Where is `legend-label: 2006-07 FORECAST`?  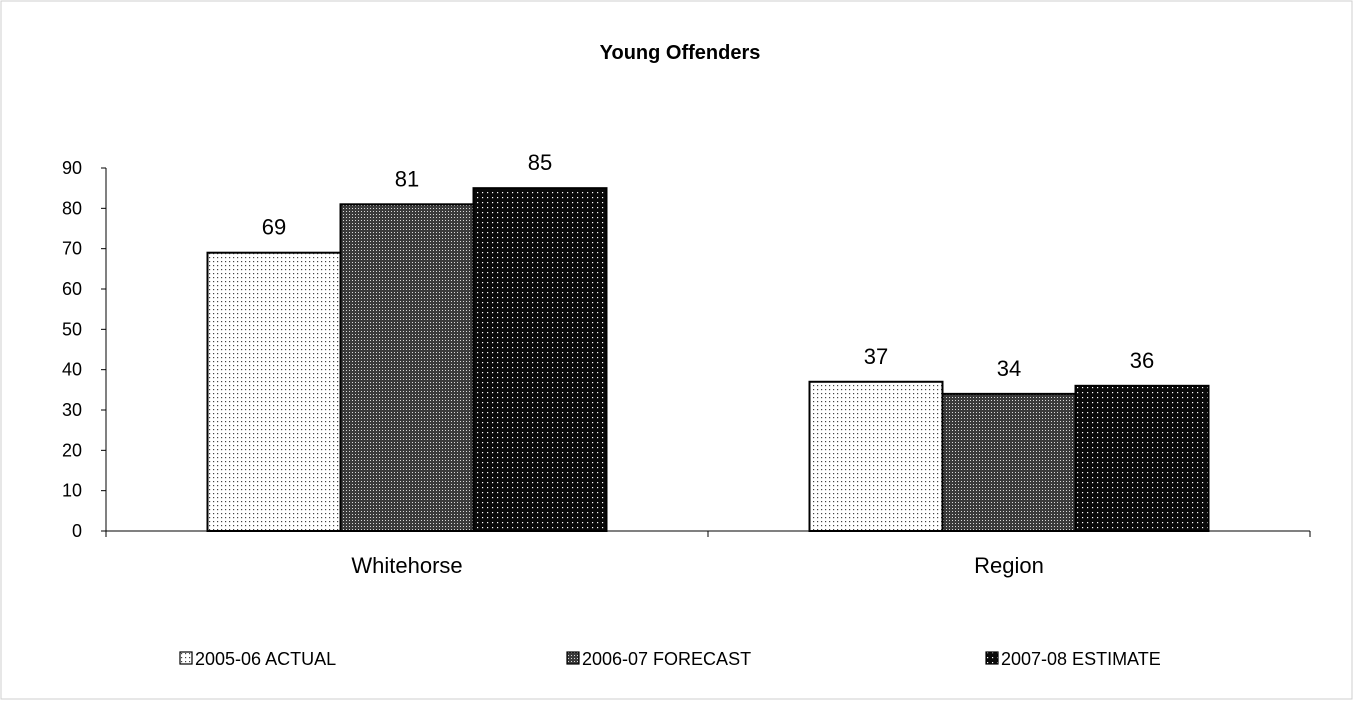
legend-label: 2006-07 FORECAST is located at coordinates (666, 659).